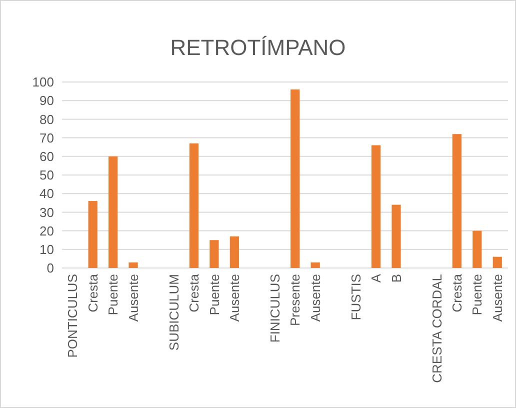  What do you see at coordinates (376, 278) in the screenshot?
I see `x-tick-label: A` at bounding box center [376, 278].